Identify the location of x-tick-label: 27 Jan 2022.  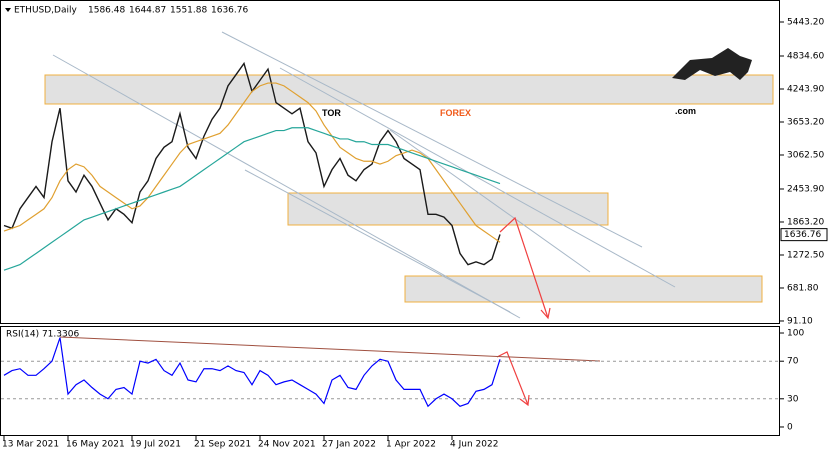
(349, 445).